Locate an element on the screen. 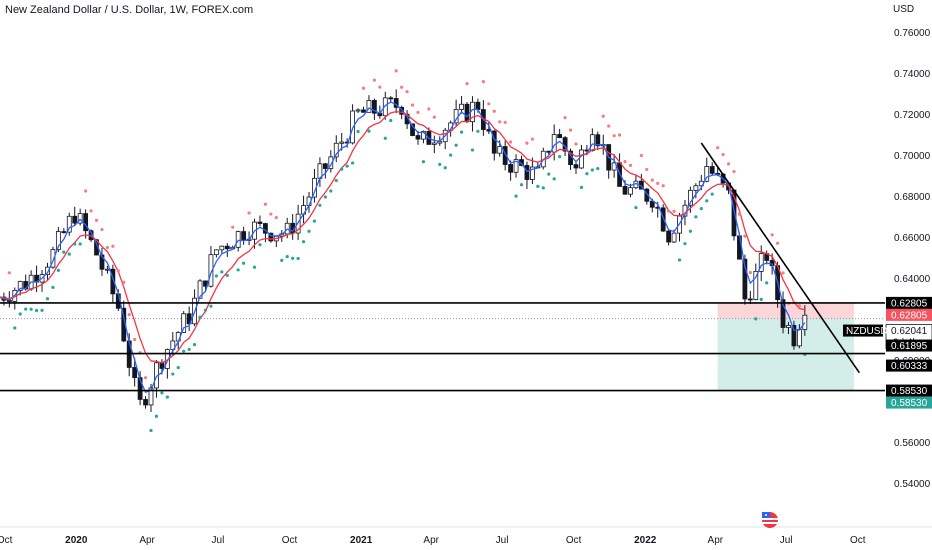  time-tick-label: 2022 is located at coordinates (645, 540).